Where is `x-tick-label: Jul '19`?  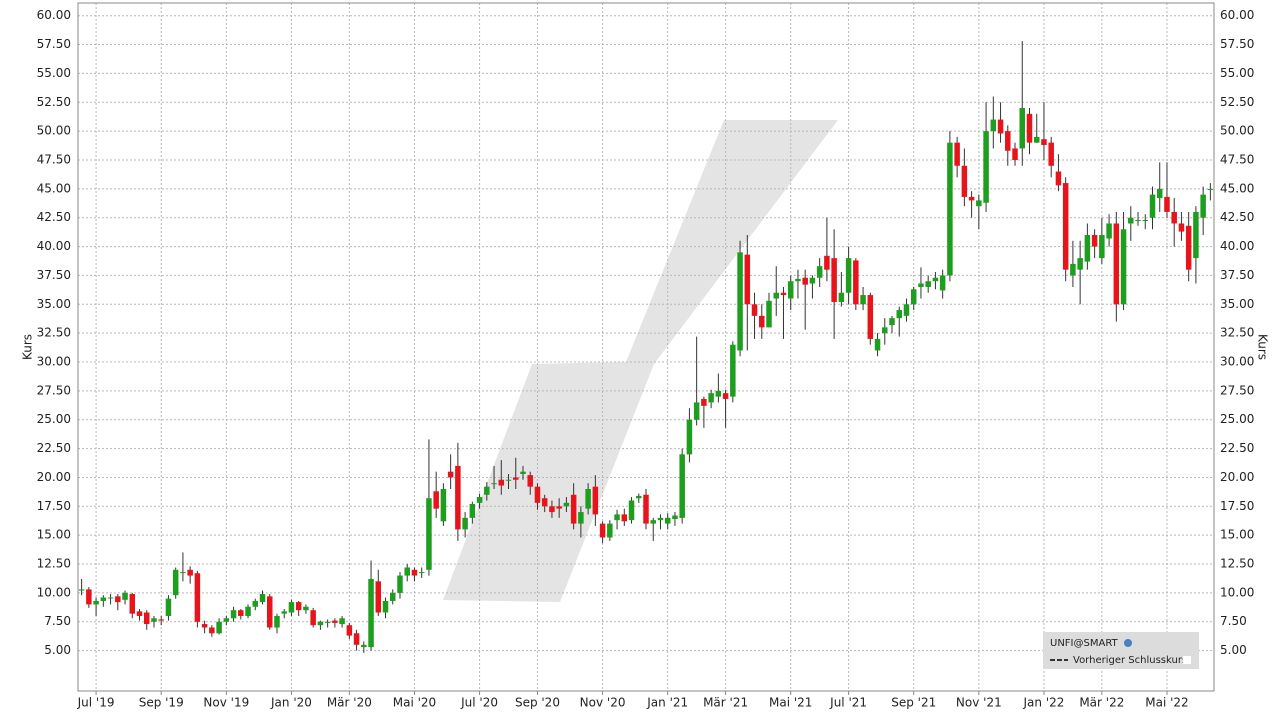
x-tick-label: Jul '19 is located at coordinates (96, 703).